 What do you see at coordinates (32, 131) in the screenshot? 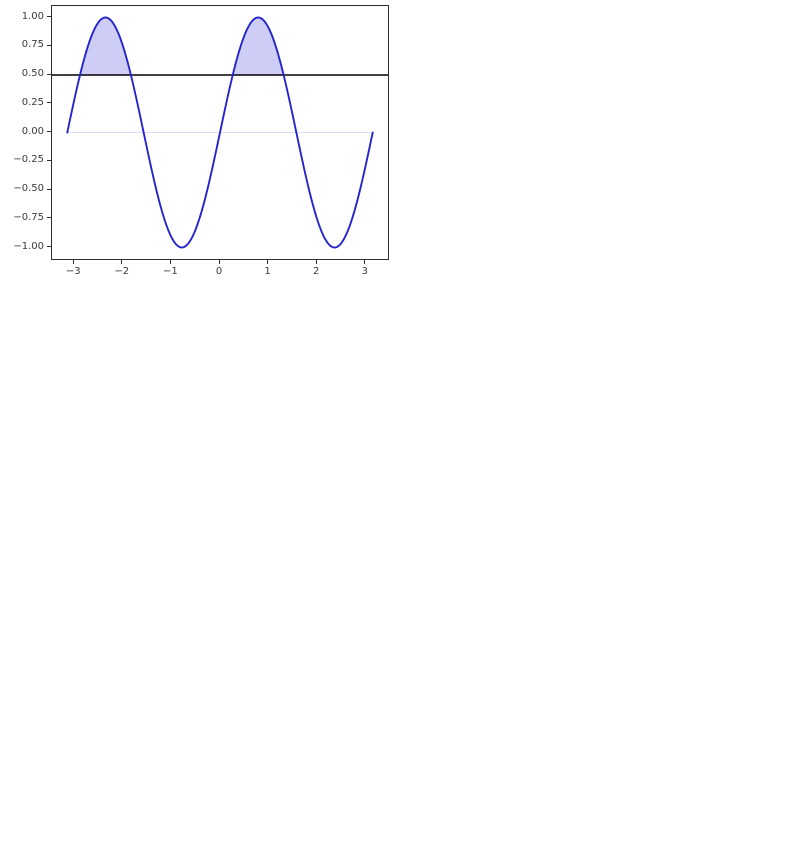
I see `y-tick-label: 0.00` at bounding box center [32, 131].